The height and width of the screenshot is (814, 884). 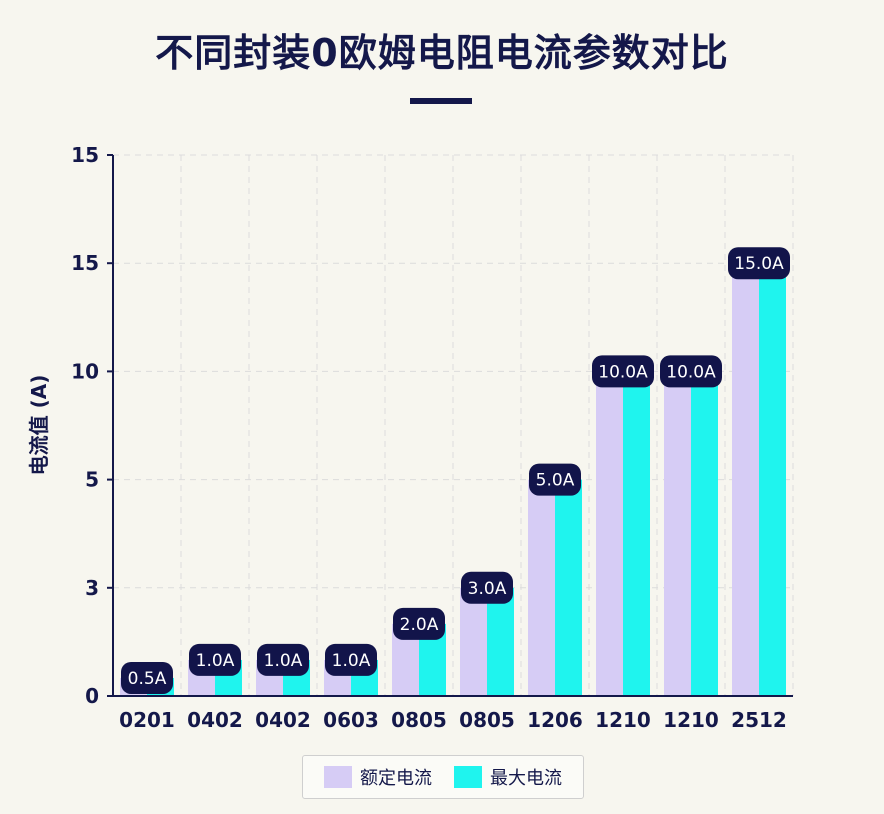 What do you see at coordinates (92, 480) in the screenshot?
I see `y-tick-label: 5` at bounding box center [92, 480].